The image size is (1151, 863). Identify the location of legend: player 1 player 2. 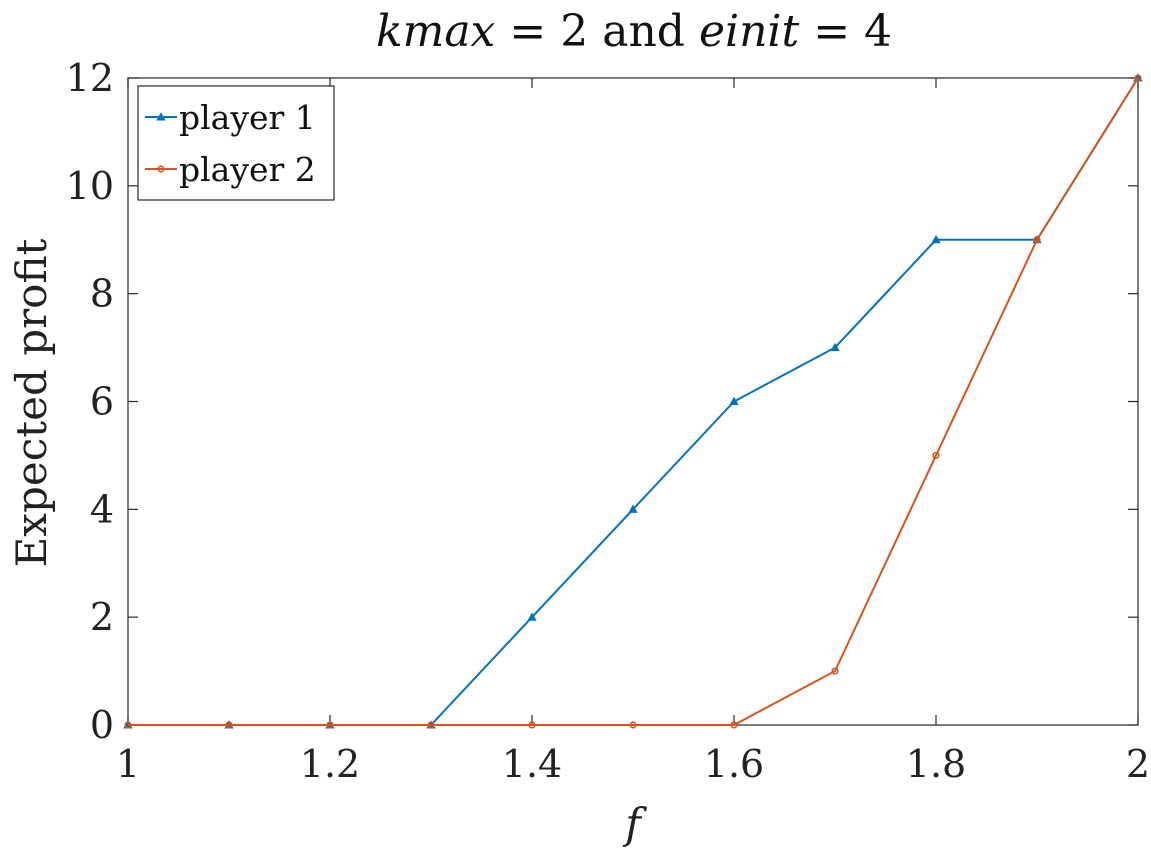
(236, 143).